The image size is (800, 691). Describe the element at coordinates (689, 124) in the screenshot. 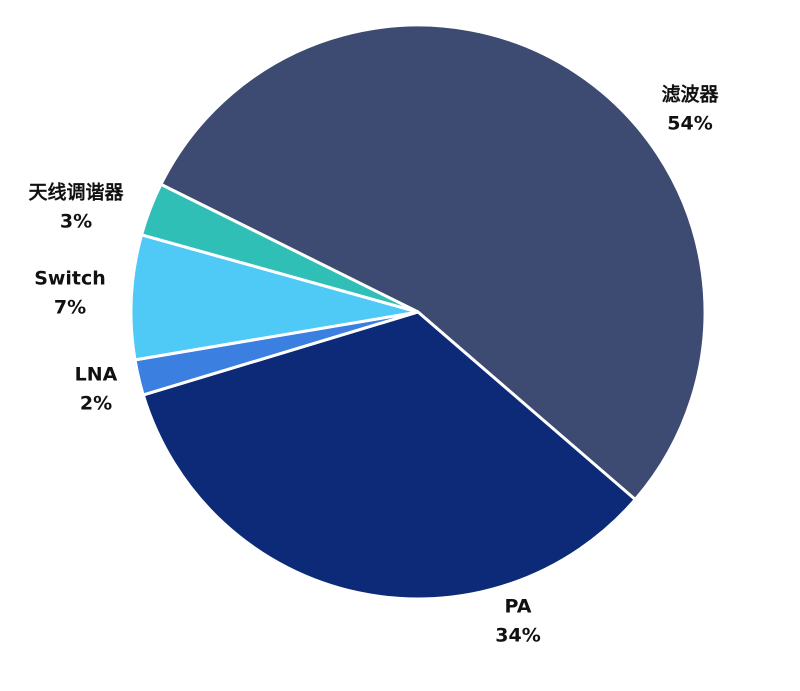

I see `slice-value: 54%` at that location.